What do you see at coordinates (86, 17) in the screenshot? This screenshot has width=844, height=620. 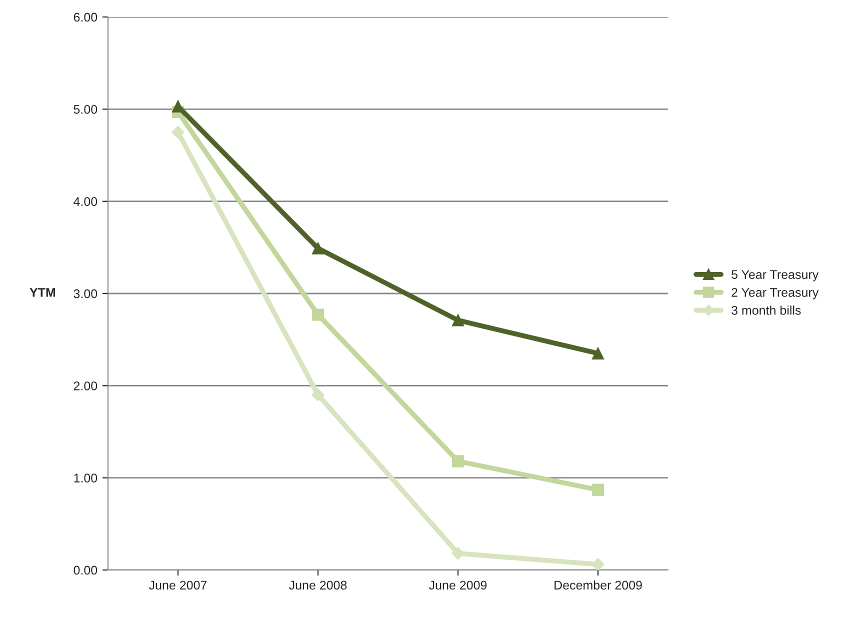 I see `y-tick-label: 6.00` at bounding box center [86, 17].